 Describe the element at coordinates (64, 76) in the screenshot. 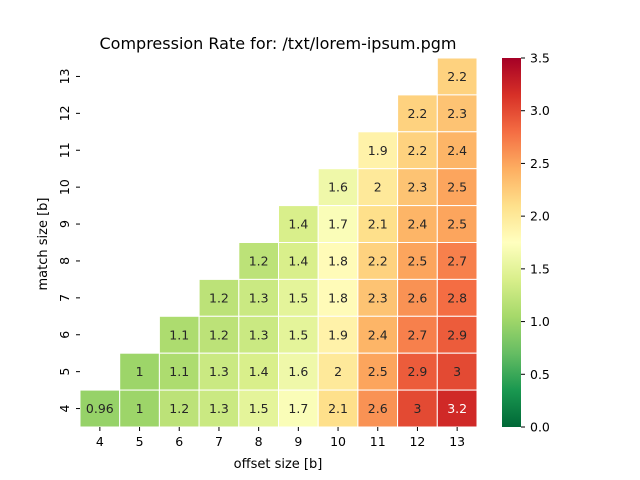

I see `y-tick-label: 13` at that location.